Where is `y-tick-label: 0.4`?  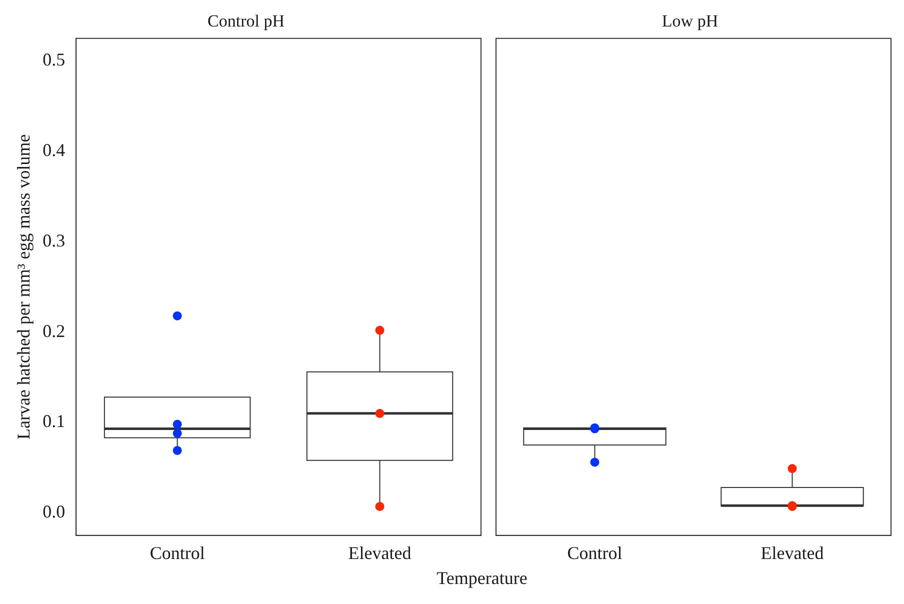 y-tick-label: 0.4 is located at coordinates (54, 150).